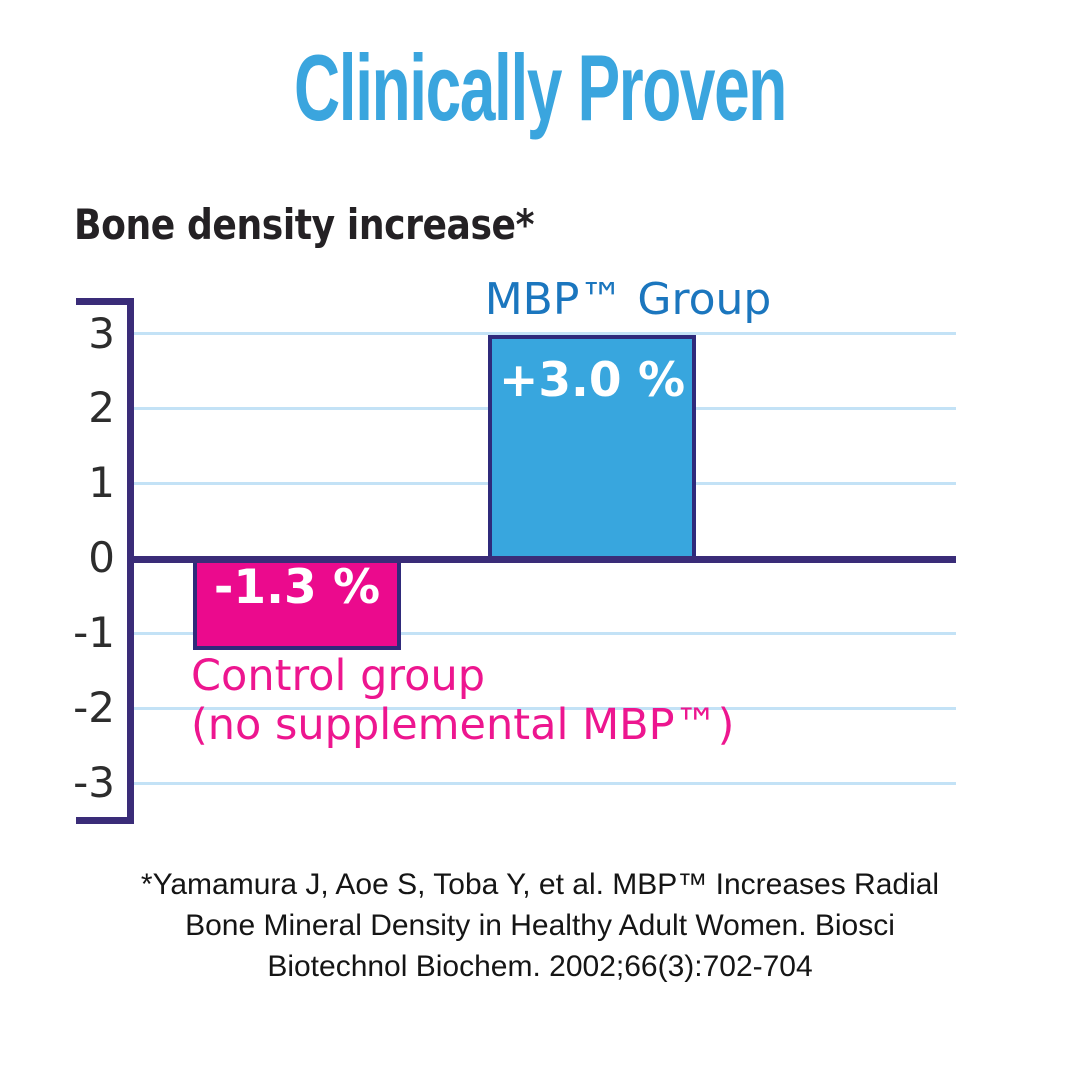 The height and width of the screenshot is (1080, 1080). I want to click on control-group-label: Control group (no supplemental MBP™), so click(462, 701).